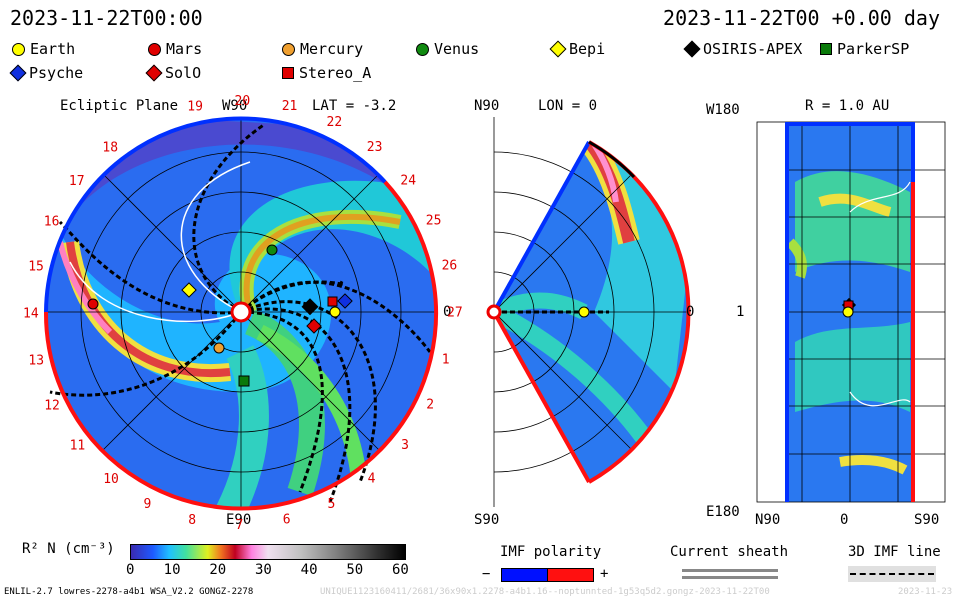 This screenshot has height=600, width=960. I want to click on current-sheath-title: Current sheath, so click(729, 552).